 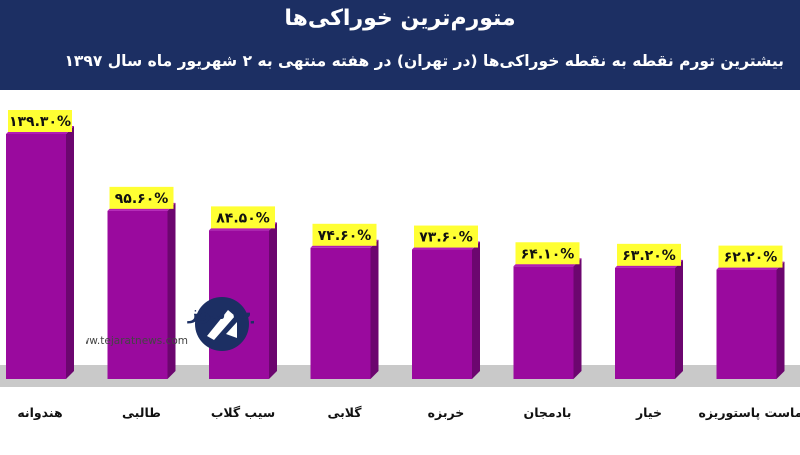 What do you see at coordinates (220, 313) in the screenshot?
I see `logo-name: تجارت نیوز` at bounding box center [220, 313].